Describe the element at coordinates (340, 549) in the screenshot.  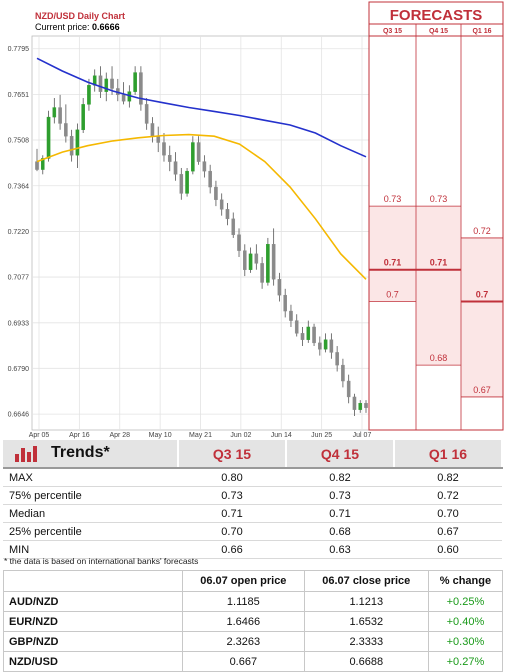
I see `cell-value: 0.63` at that location.